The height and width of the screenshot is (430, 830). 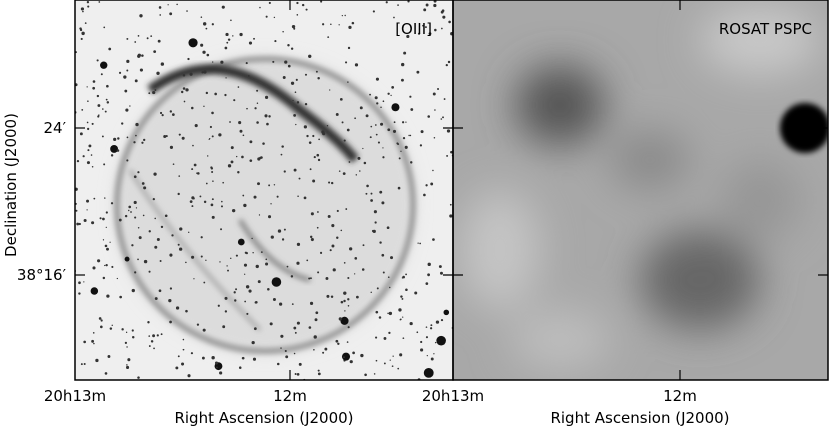 What do you see at coordinates (263, 418) in the screenshot?
I see `x-axis-label: Right Ascension (J2000)` at bounding box center [263, 418].